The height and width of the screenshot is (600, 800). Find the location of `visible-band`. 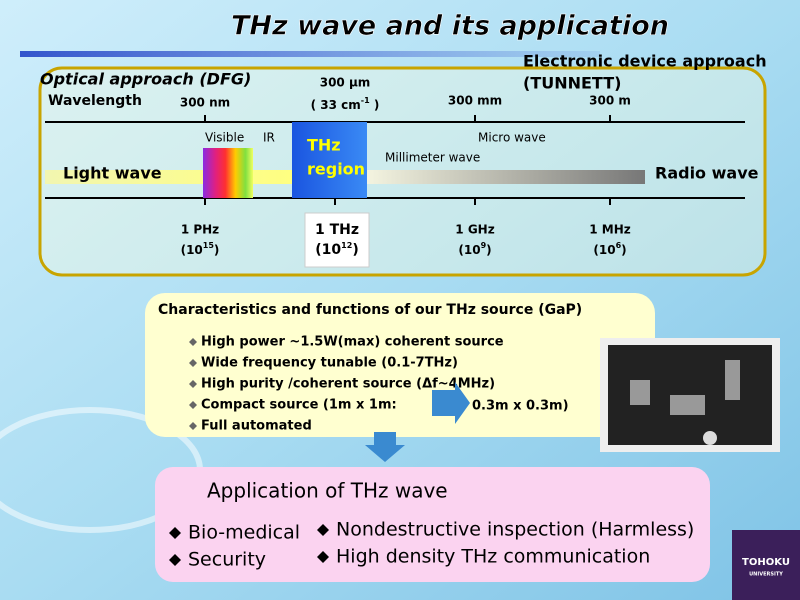

visible-band is located at coordinates (228, 173).